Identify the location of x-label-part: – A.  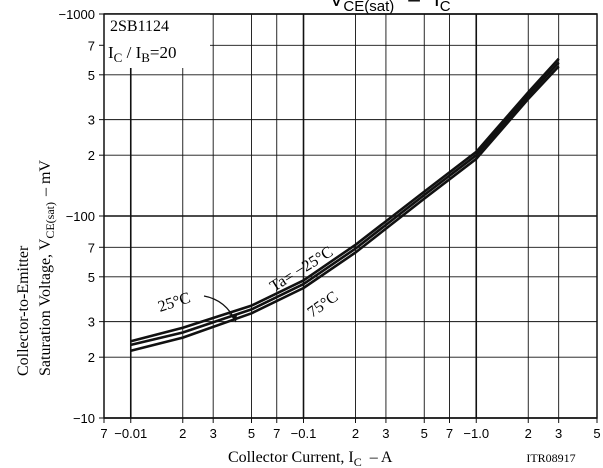
(381, 457).